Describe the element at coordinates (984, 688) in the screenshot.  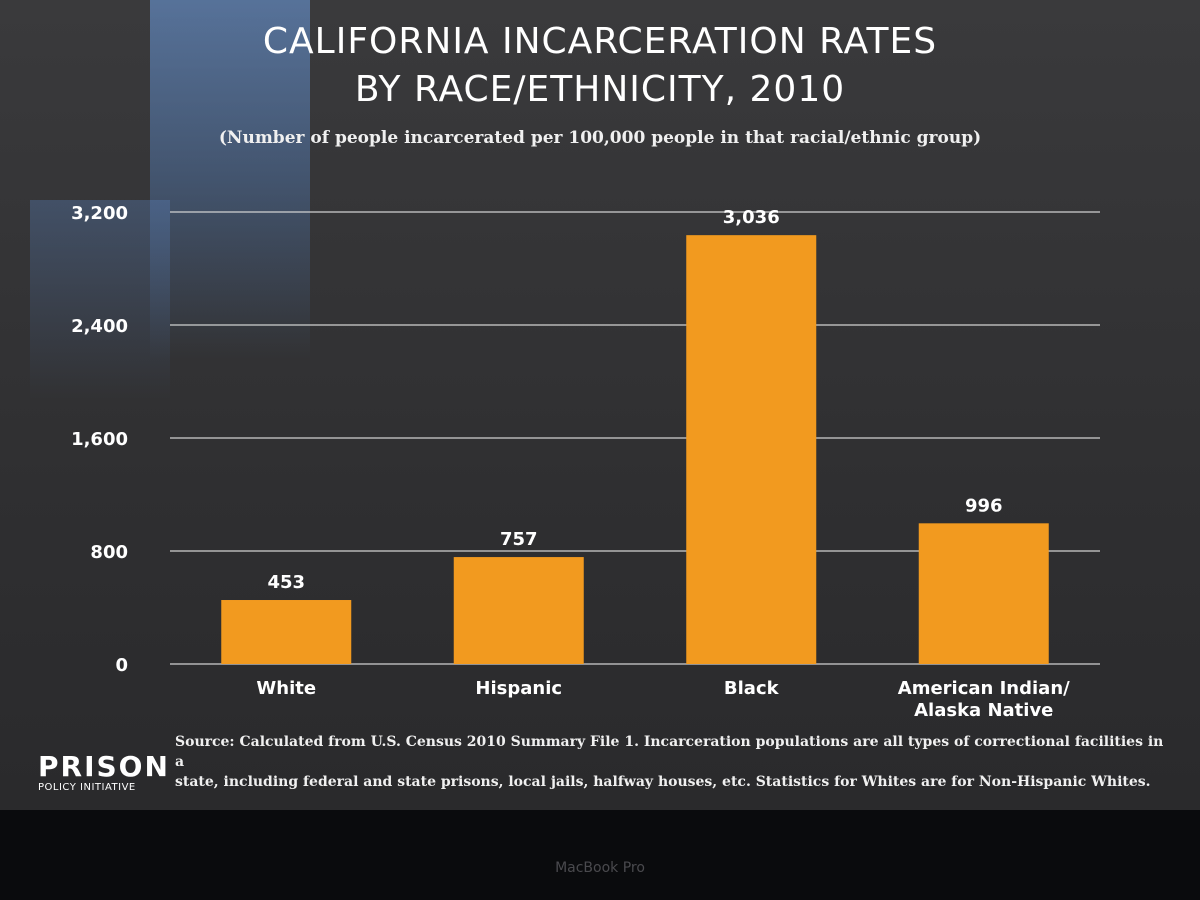
I see `category-label-3-line-0: American Indian/` at that location.